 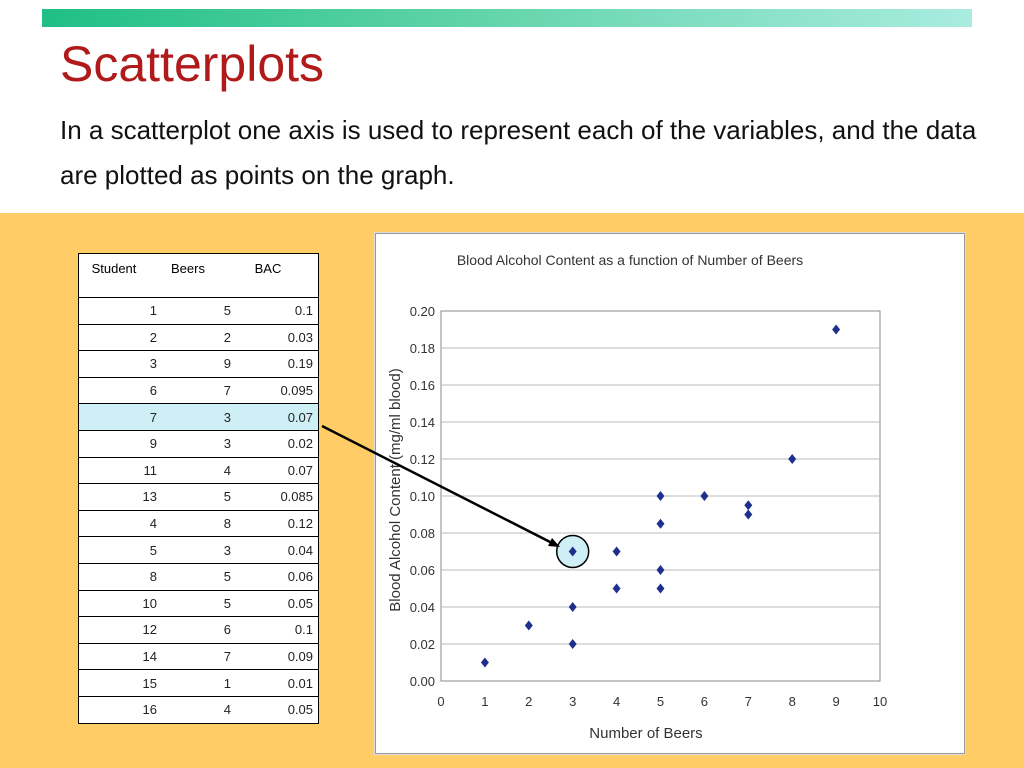 I want to click on cell-student: 15, so click(x=149, y=683).